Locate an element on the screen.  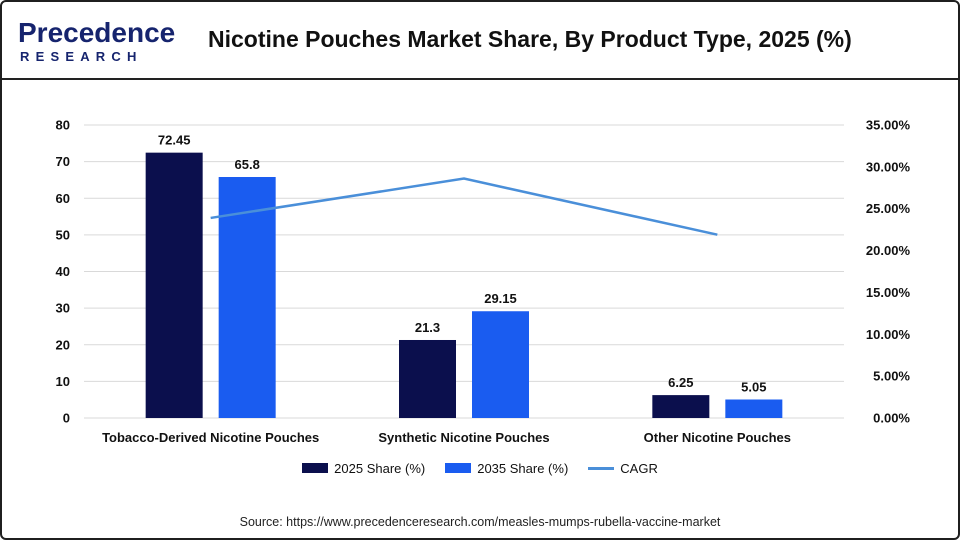
data-label: 65.8 is located at coordinates (247, 164).